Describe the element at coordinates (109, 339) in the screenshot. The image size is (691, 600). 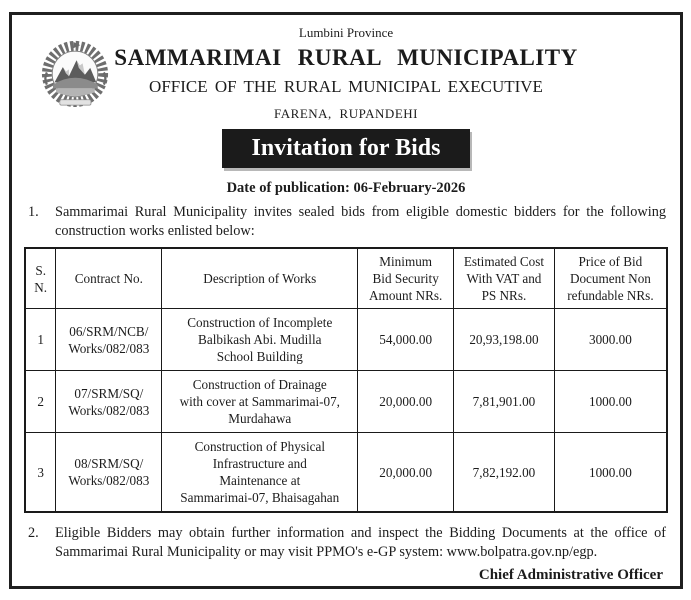
I see `cell-contract-no: 06/SRM/NCB/ Works/082/083` at that location.